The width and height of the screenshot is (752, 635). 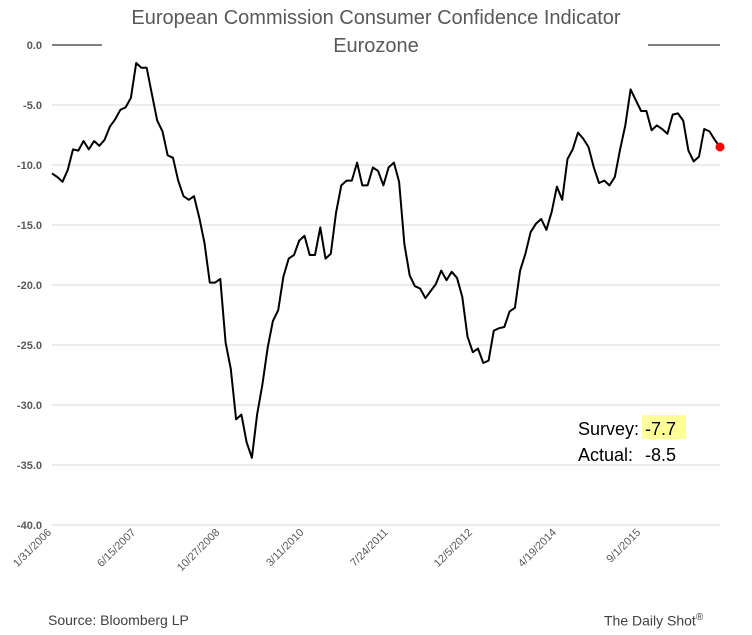 What do you see at coordinates (116, 548) in the screenshot?
I see `x-tick-label: 6/15/2007` at bounding box center [116, 548].